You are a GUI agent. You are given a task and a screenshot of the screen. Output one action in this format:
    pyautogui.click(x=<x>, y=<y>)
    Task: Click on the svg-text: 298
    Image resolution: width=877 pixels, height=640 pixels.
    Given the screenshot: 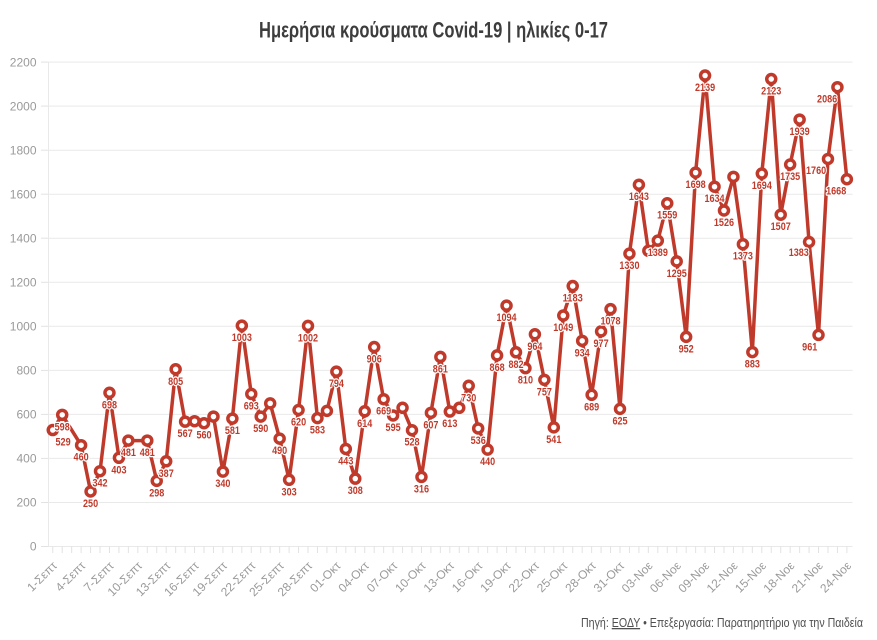 What is the action you would take?
    pyautogui.click(x=156, y=493)
    